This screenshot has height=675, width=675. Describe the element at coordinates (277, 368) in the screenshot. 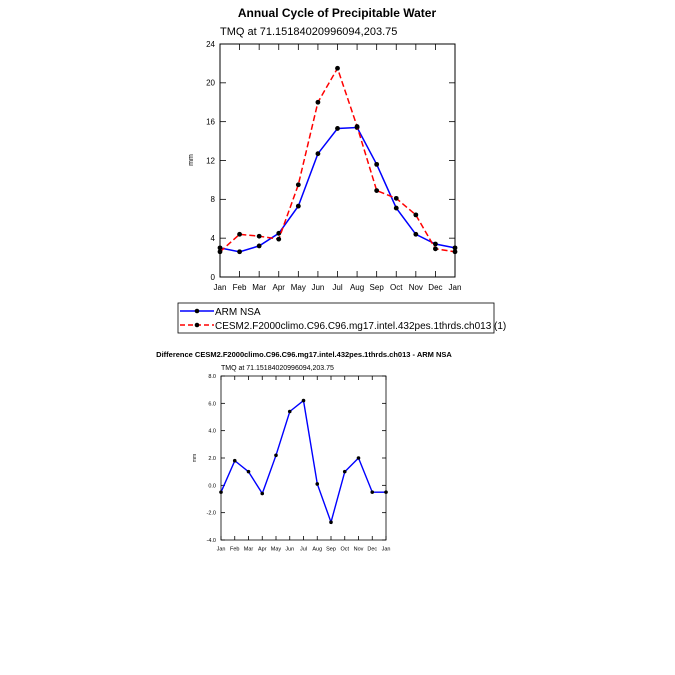

I see `diff-chart-subtitle: TMQ at 71.15184020996094,203.75` at that location.